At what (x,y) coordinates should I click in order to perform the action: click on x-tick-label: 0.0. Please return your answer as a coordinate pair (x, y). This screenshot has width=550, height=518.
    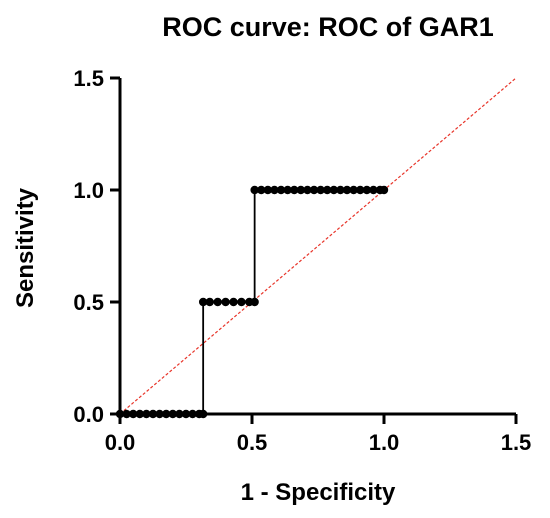
    Looking at the image, I should click on (120, 442).